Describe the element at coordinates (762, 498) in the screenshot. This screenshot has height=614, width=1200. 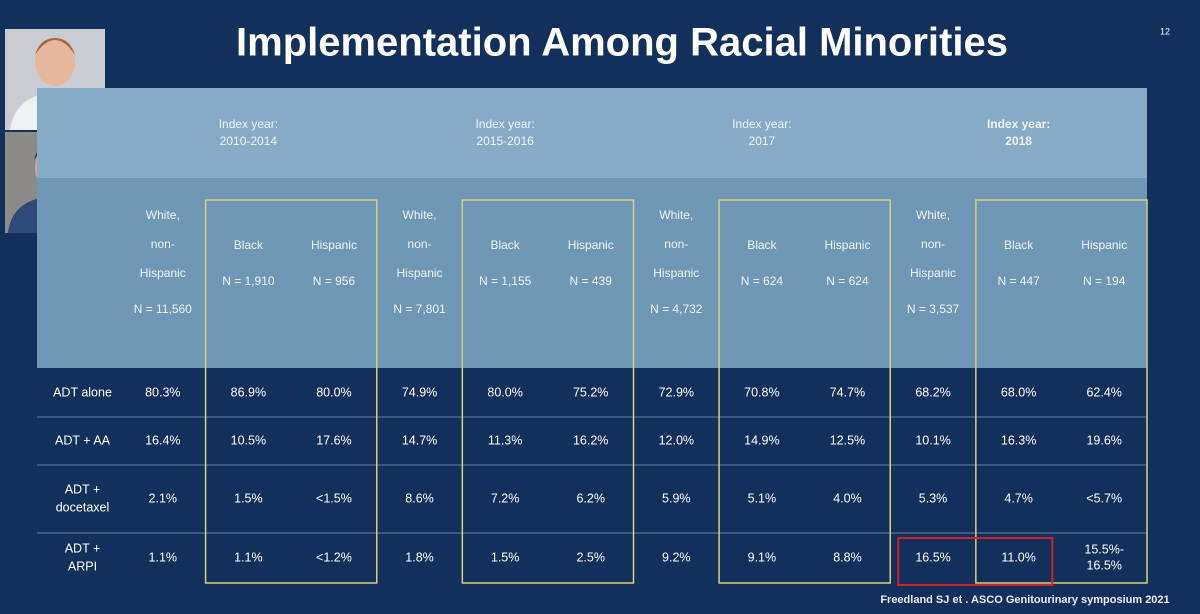
I see `cell: 5.1%` at that location.